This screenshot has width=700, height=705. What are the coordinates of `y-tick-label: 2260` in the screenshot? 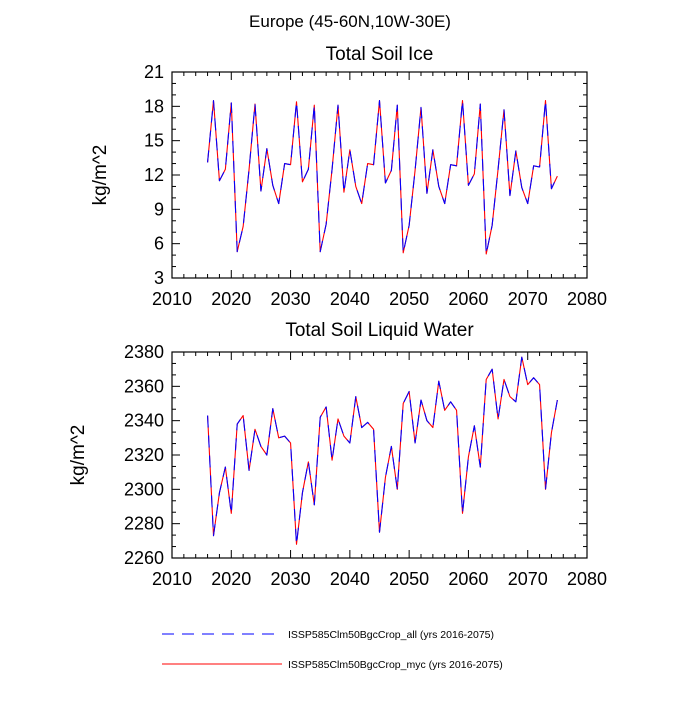 It's located at (144, 558).